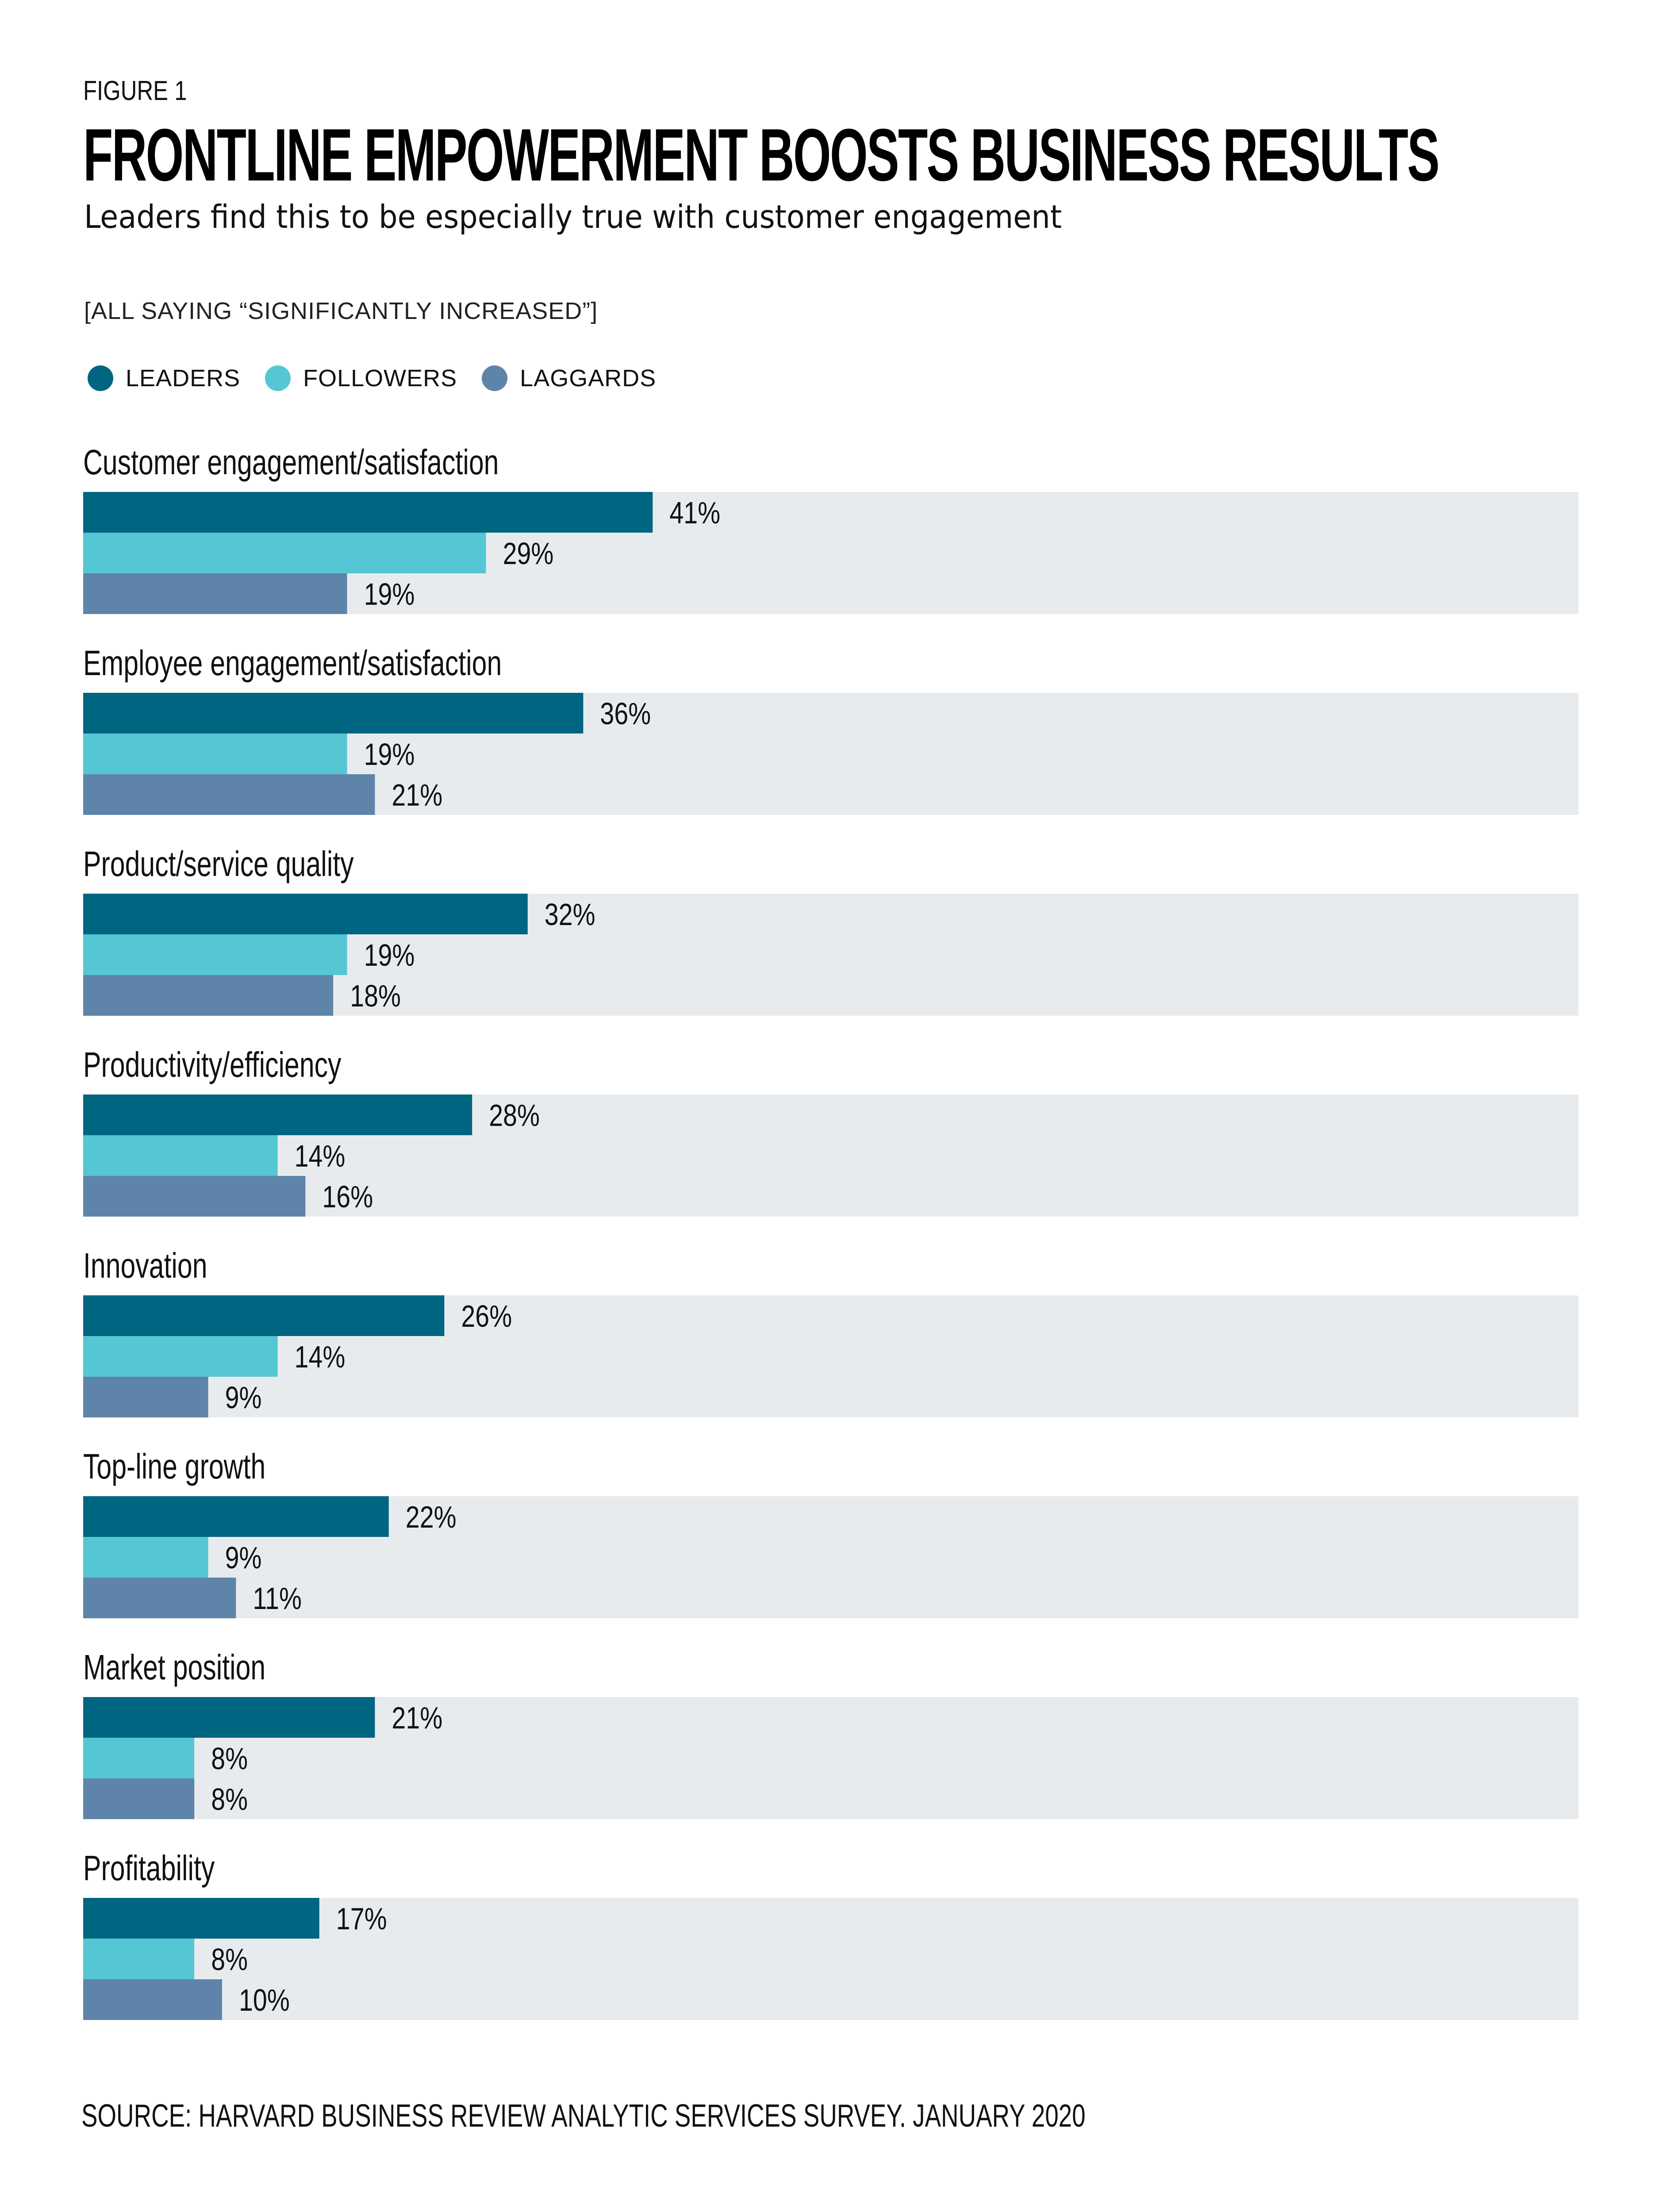 Image resolution: width=1670 pixels, height=2212 pixels. I want to click on legend: LEADERS FOLLOWERS LAGGARDS, so click(384, 379).